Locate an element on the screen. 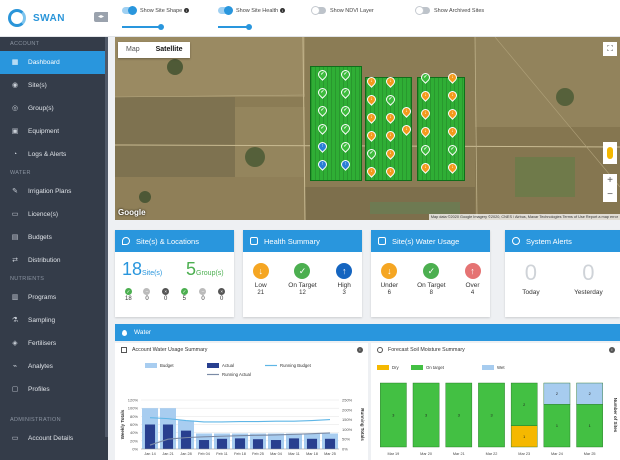 The image size is (620, 460). sidebar-item-fertilisers: ◈ Fertilisers is located at coordinates (54, 343).